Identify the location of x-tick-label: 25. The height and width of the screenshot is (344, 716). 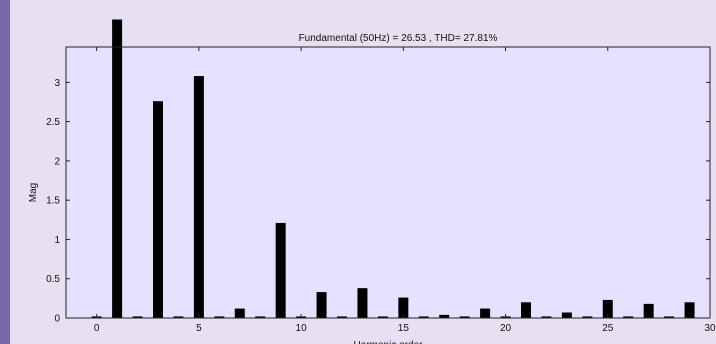
(608, 328).